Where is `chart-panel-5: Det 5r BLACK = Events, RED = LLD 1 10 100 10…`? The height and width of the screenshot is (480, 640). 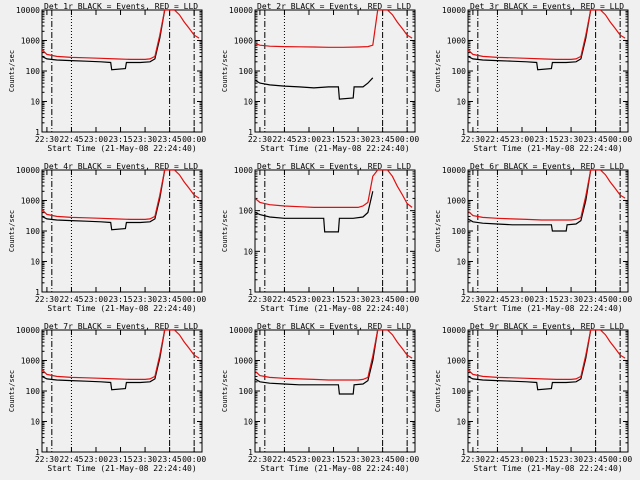
chart-panel-5: Det 5r BLACK = Events, RED = LLD 1 10 100 10… is located at coordinates (320, 237).